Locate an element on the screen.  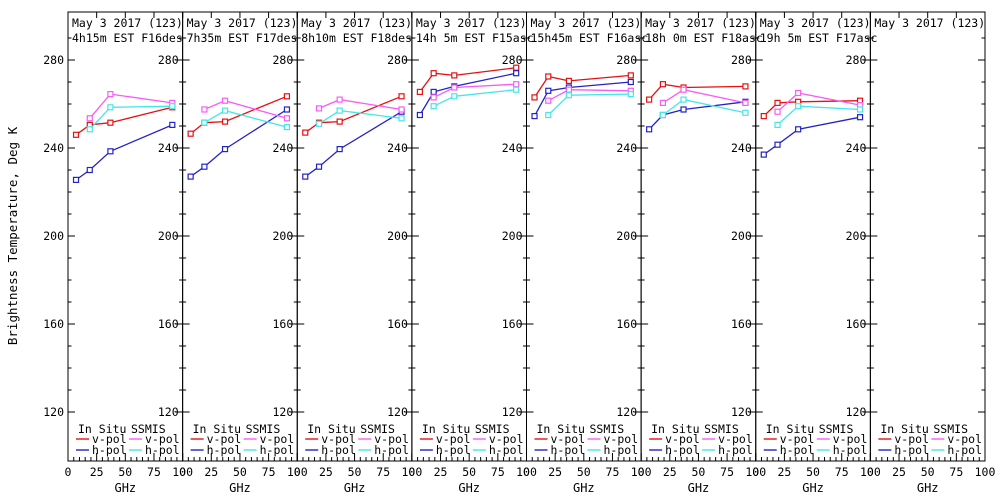
legend-ssmis-hpol-label: h-pol is located at coordinates (850, 450).